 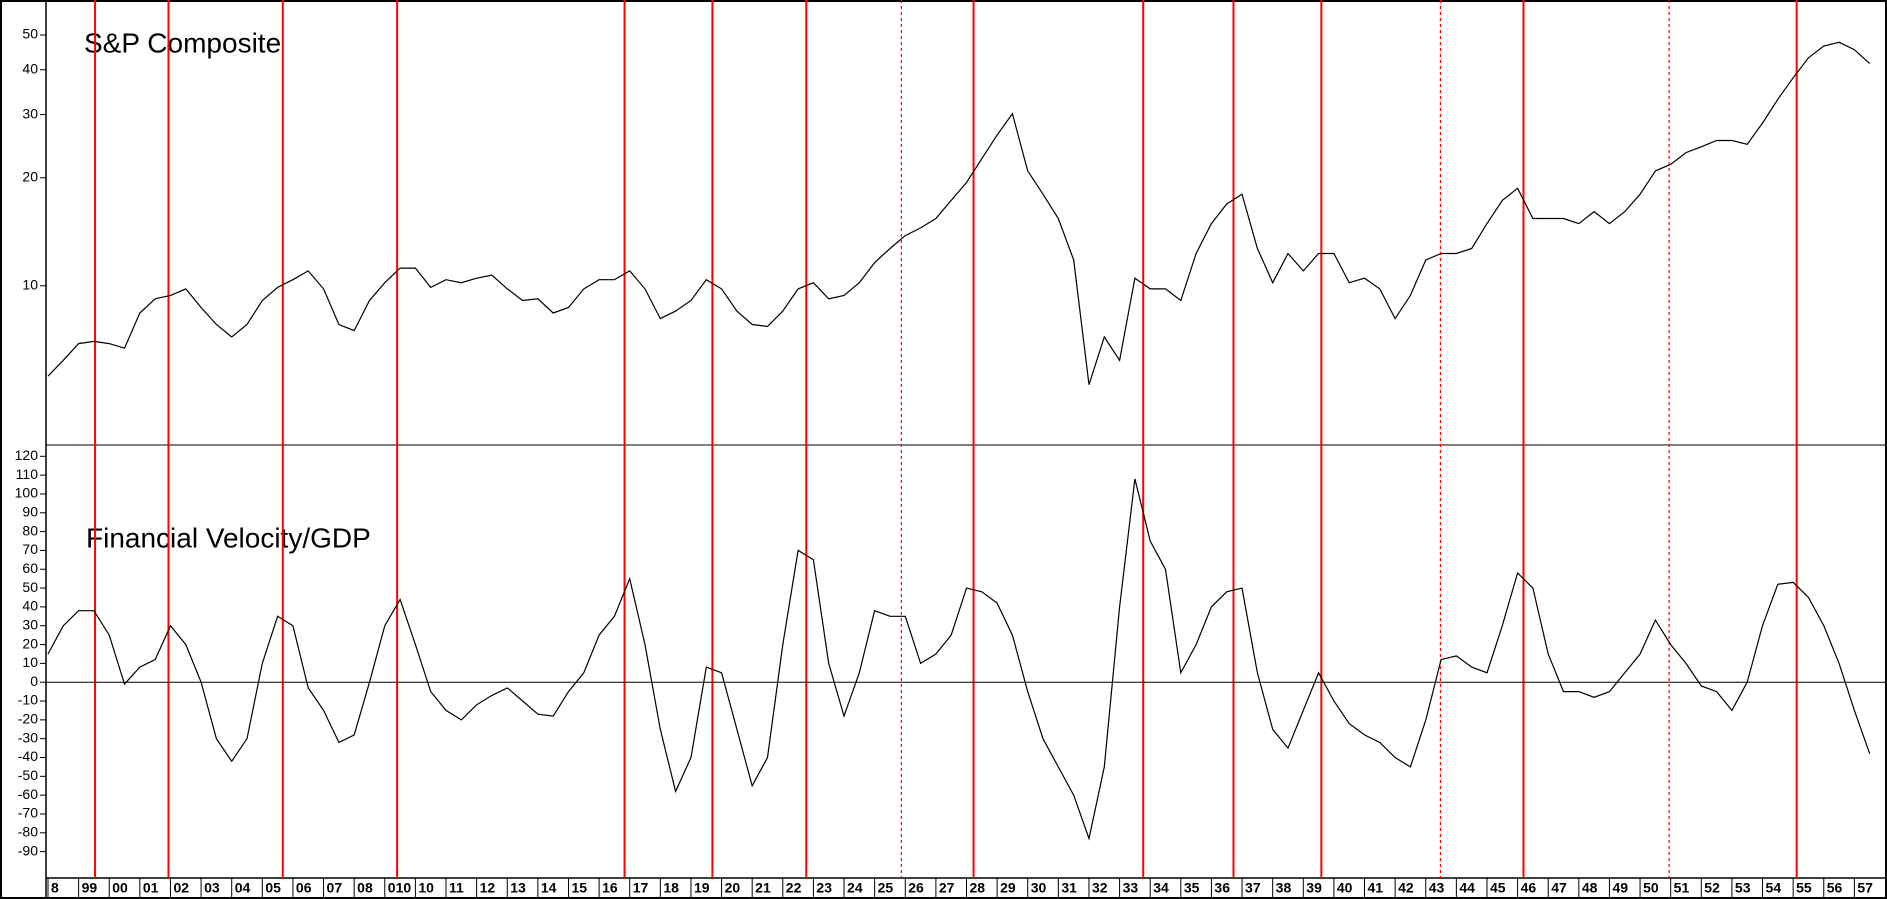 What do you see at coordinates (1712, 888) in the screenshot?
I see `x-tick-label: 52` at bounding box center [1712, 888].